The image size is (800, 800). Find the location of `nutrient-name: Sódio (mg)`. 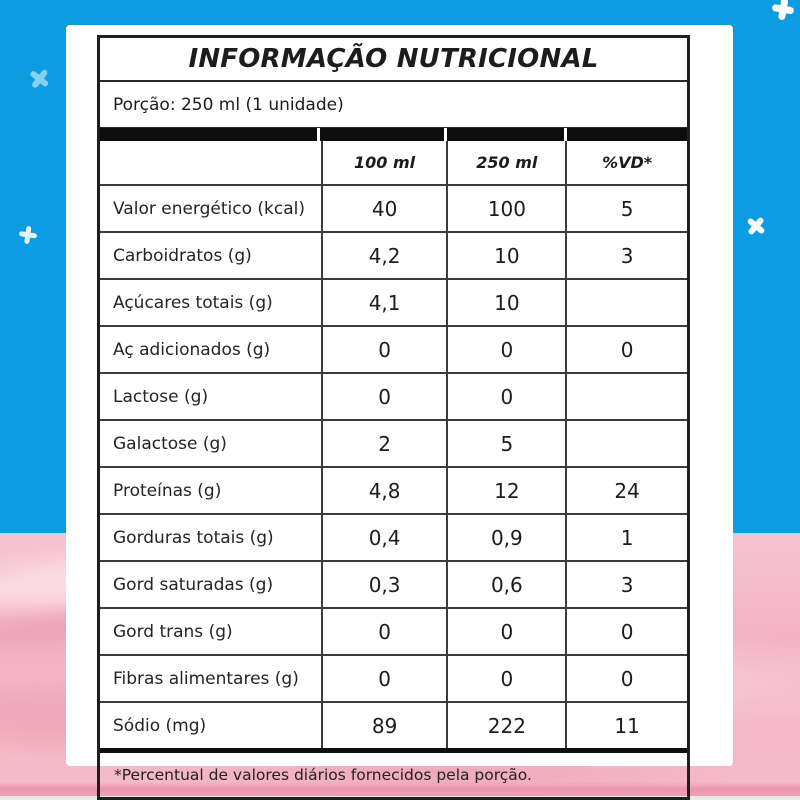

nutrient-name: Sódio (mg) is located at coordinates (160, 725).